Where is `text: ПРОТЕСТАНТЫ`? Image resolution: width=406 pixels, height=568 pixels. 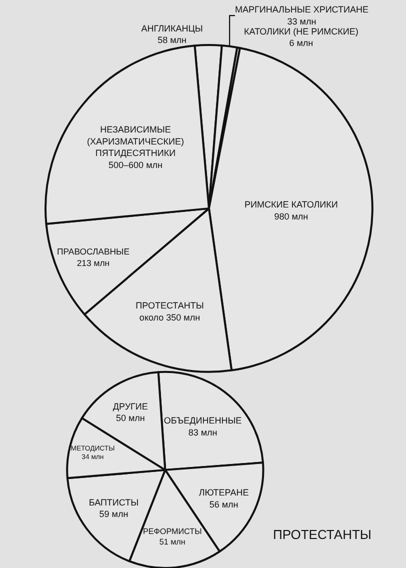
text: ПРОТЕСТАНТЫ is located at coordinates (322, 534).